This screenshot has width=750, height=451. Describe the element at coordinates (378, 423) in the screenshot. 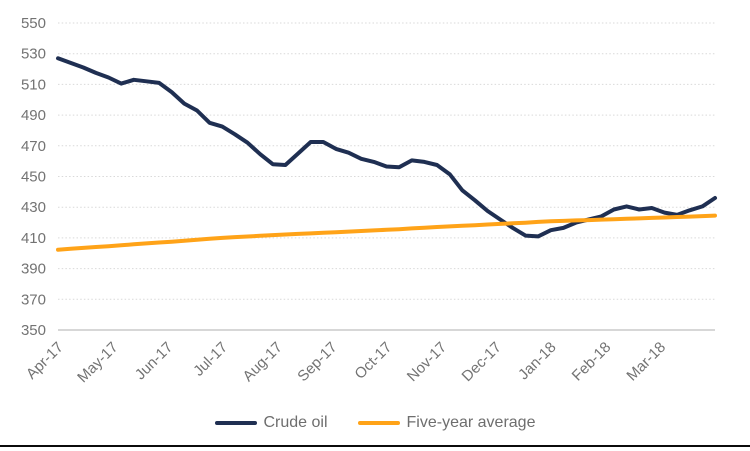

I see `five-year-average-swatch-icon` at that location.